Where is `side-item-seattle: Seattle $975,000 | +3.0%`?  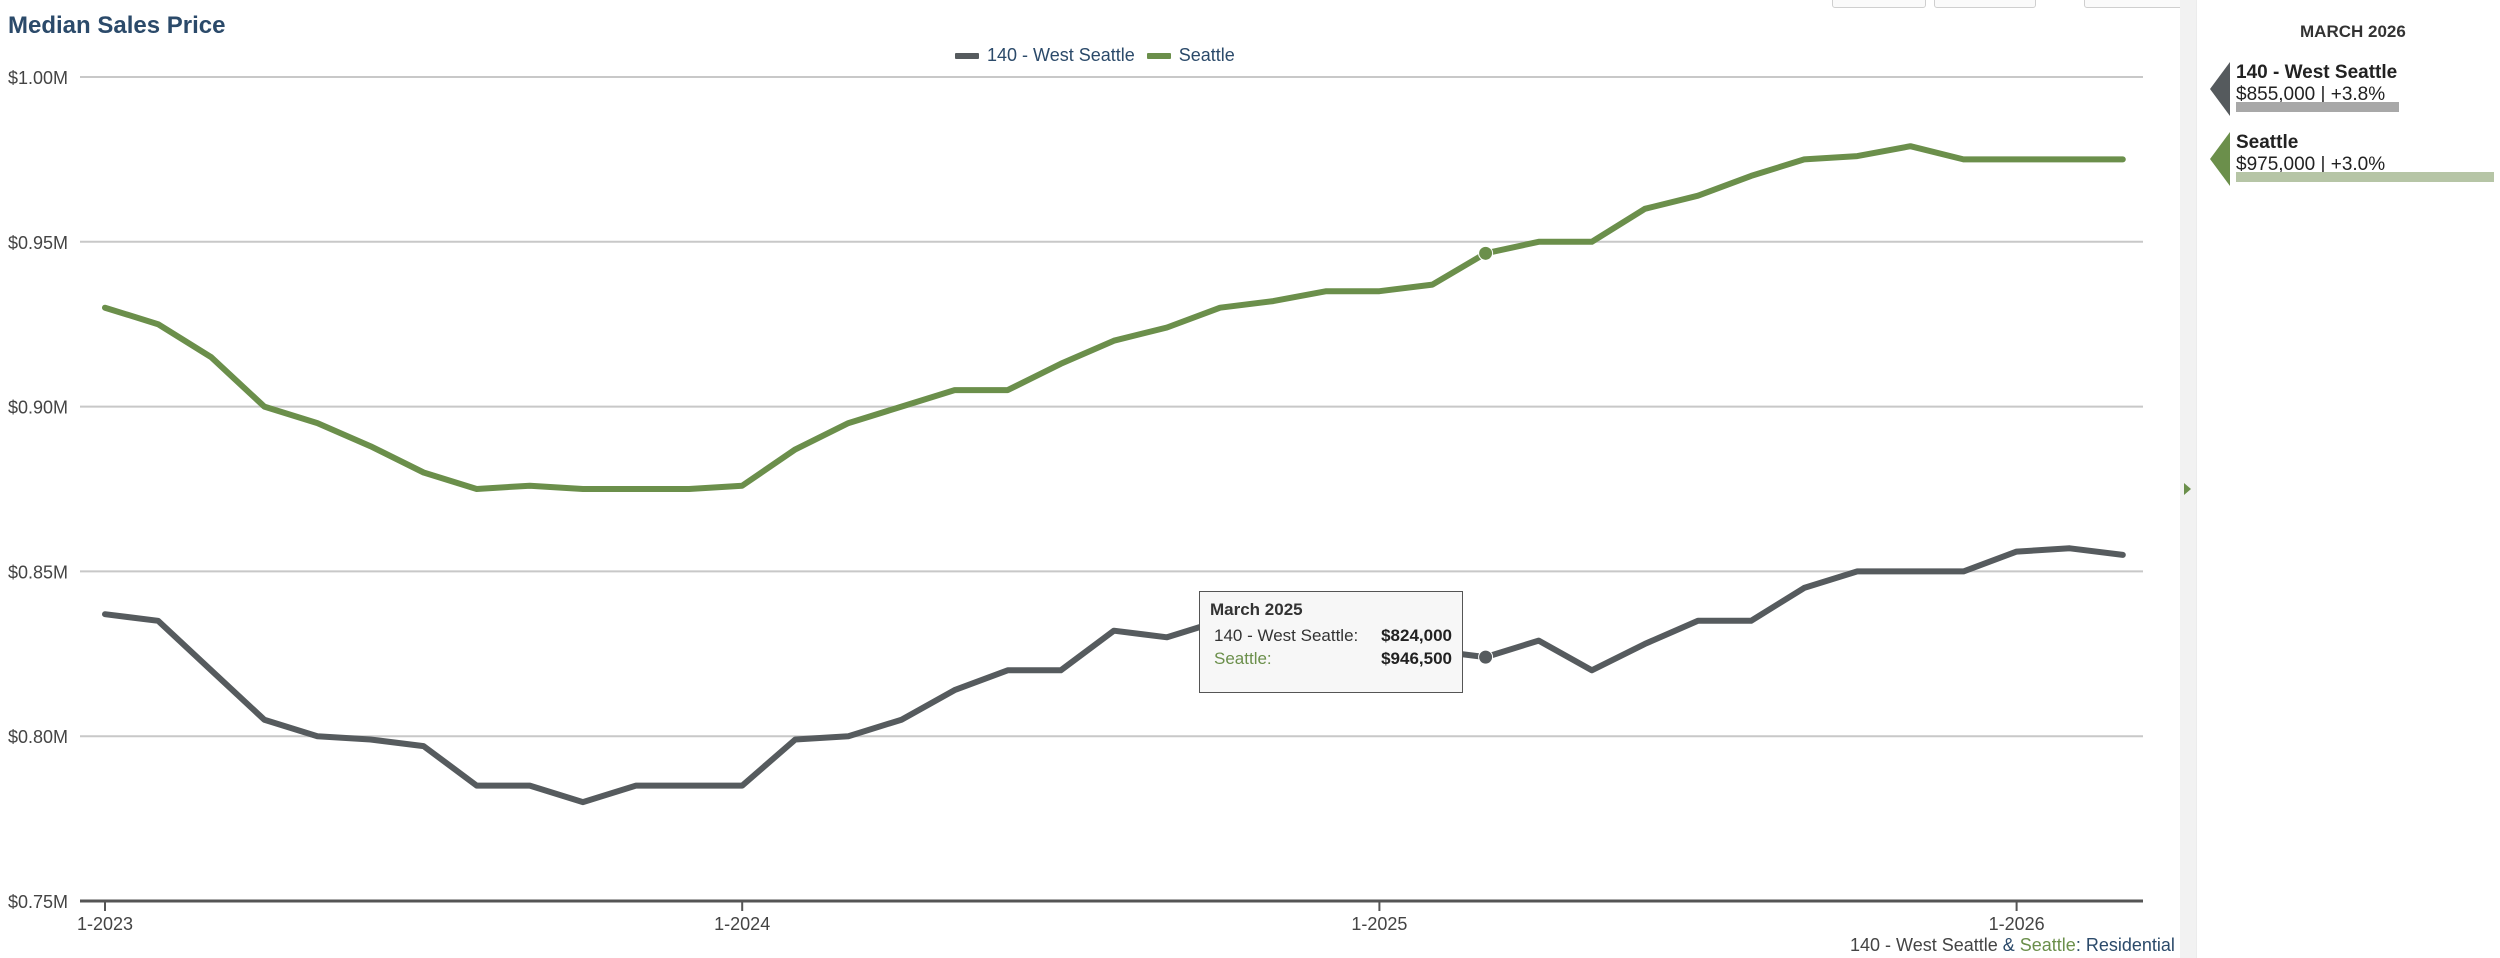 side-item-seattle: Seattle $975,000 | +3.0% is located at coordinates (2355, 162).